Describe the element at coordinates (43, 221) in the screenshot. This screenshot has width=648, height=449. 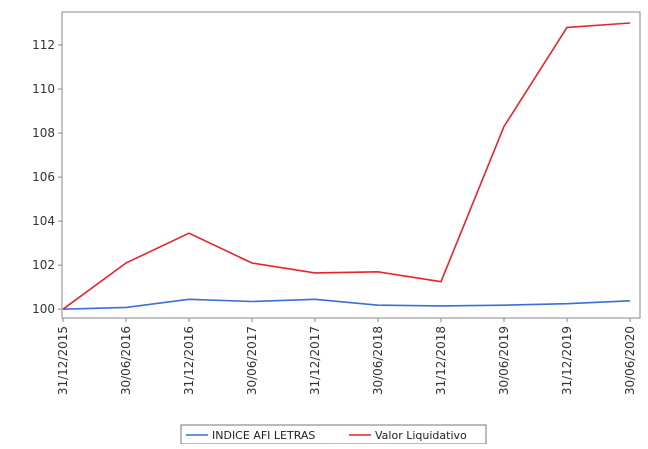
I see `y-tick-label: 104` at that location.